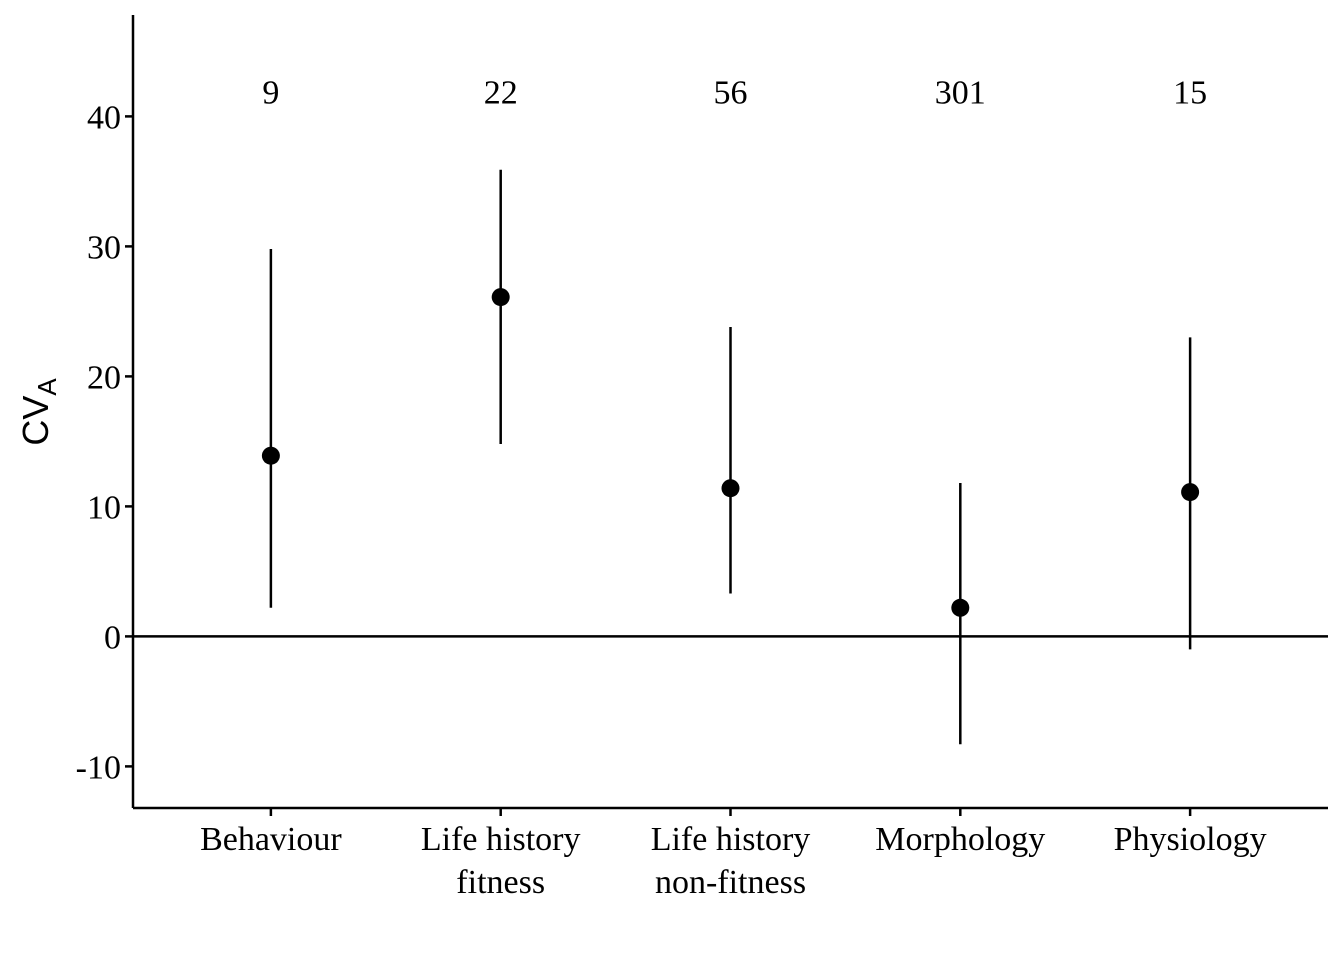 This screenshot has width=1344, height=965. Describe the element at coordinates (730, 882) in the screenshot. I see `x-tick-label-line: non-fitness` at that location.